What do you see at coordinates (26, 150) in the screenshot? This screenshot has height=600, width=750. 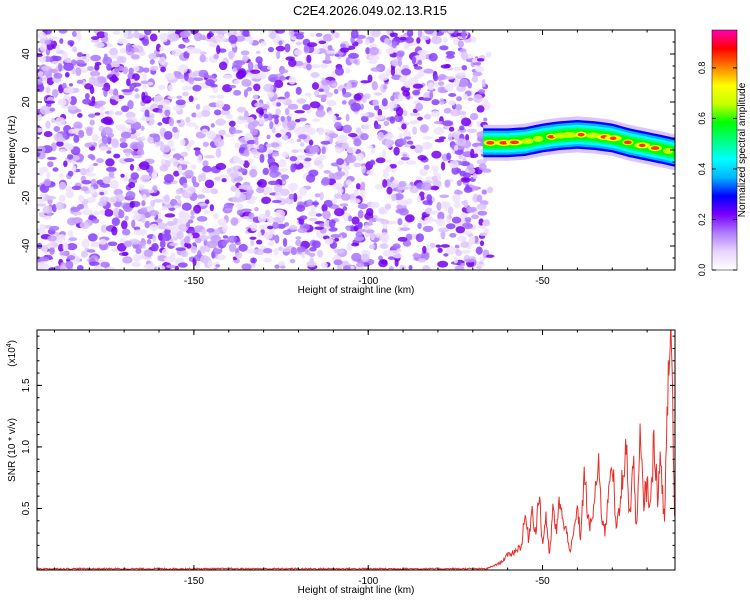 I see `y-tick-label: 0` at bounding box center [26, 150].